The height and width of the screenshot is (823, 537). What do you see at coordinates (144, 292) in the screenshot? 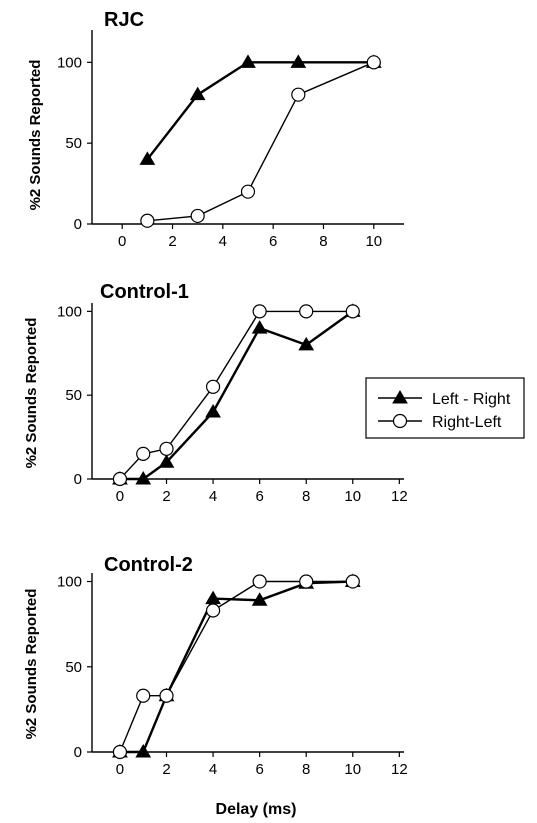
I see `panel-title-control-1: Control-1` at bounding box center [144, 292].